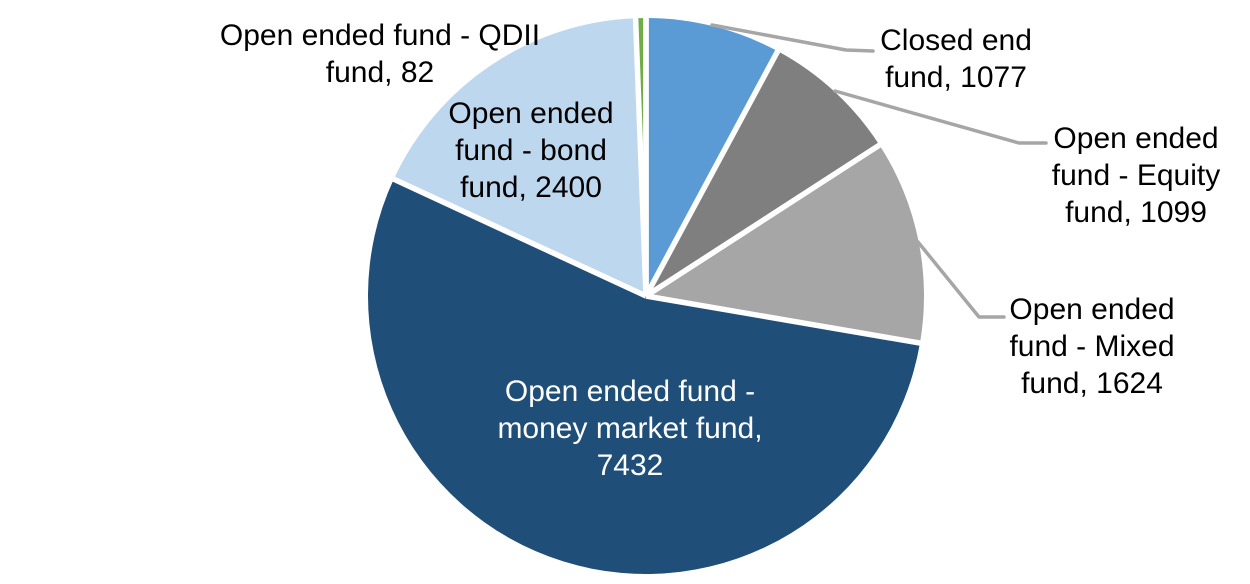 This screenshot has height=584, width=1250. I want to click on slice-label-open-ended-money-market-fund: Open ended fund - money market fund, 7432, so click(629, 428).